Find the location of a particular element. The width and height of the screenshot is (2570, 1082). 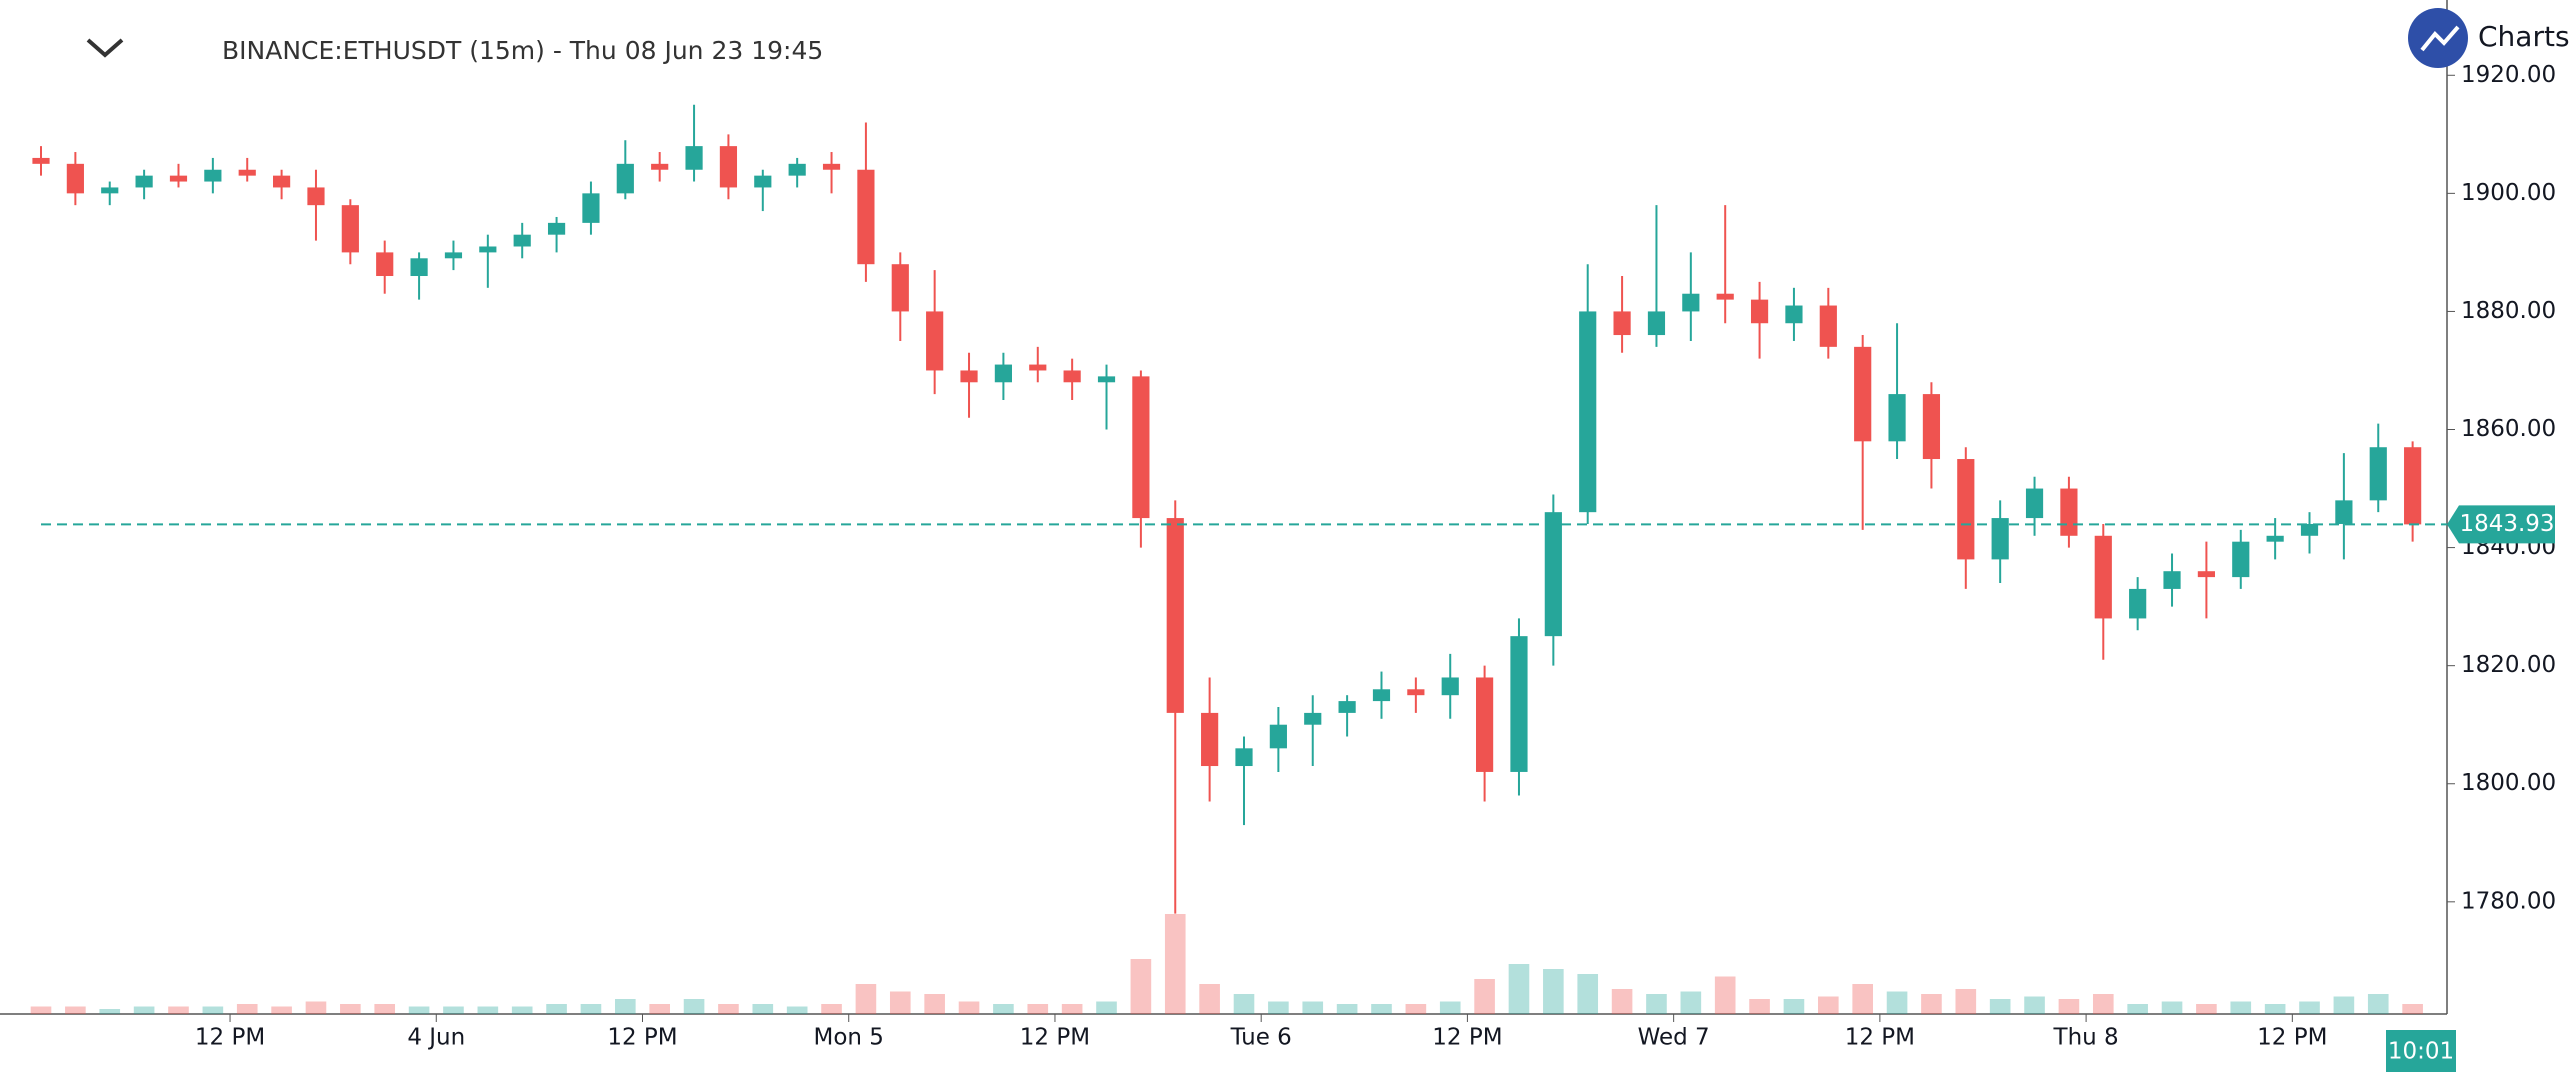

y-tick-label: 1820.00 is located at coordinates (2508, 665).